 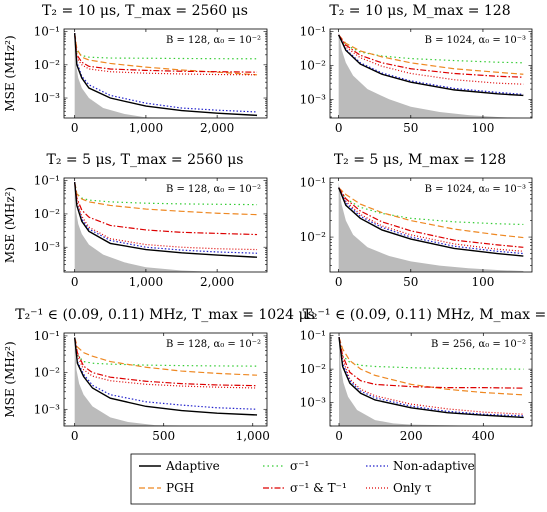 I want to click on panel-title: T₂⁻¹ ∈ (0.09, 0.11) MHz, T_max = 1024 μs, so click(x=165, y=315).